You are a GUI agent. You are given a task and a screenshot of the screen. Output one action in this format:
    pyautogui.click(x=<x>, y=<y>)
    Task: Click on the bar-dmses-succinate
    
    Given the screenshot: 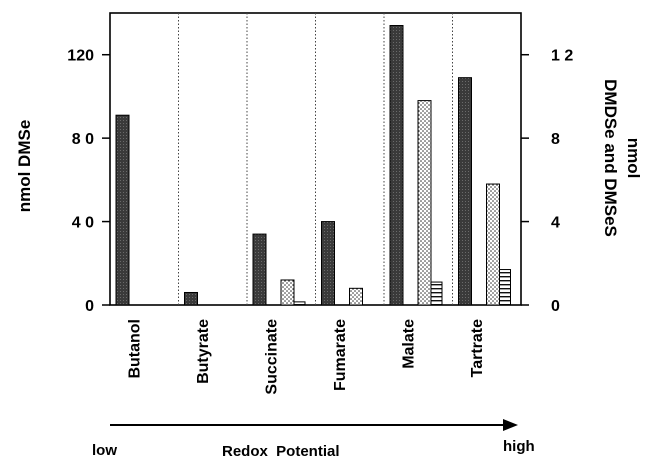 What is the action you would take?
    pyautogui.click(x=299, y=303)
    